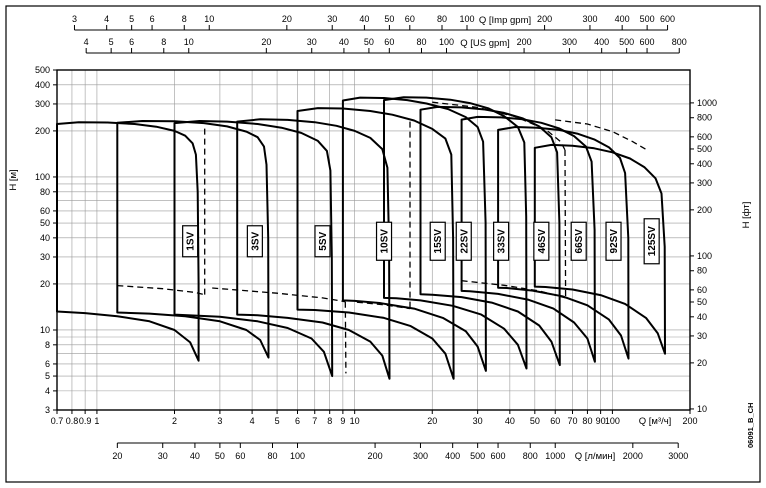 The image size is (766, 488). What do you see at coordinates (375, 456) in the screenshot?
I see `ticklabel-lpm: 200` at bounding box center [375, 456].